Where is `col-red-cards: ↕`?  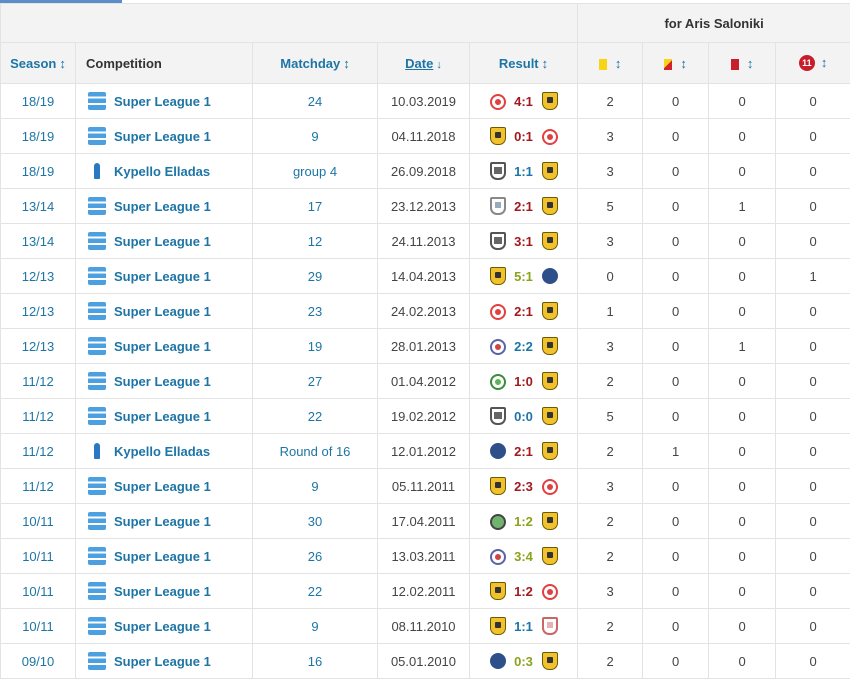 col-red-cards: ↕ is located at coordinates (742, 63).